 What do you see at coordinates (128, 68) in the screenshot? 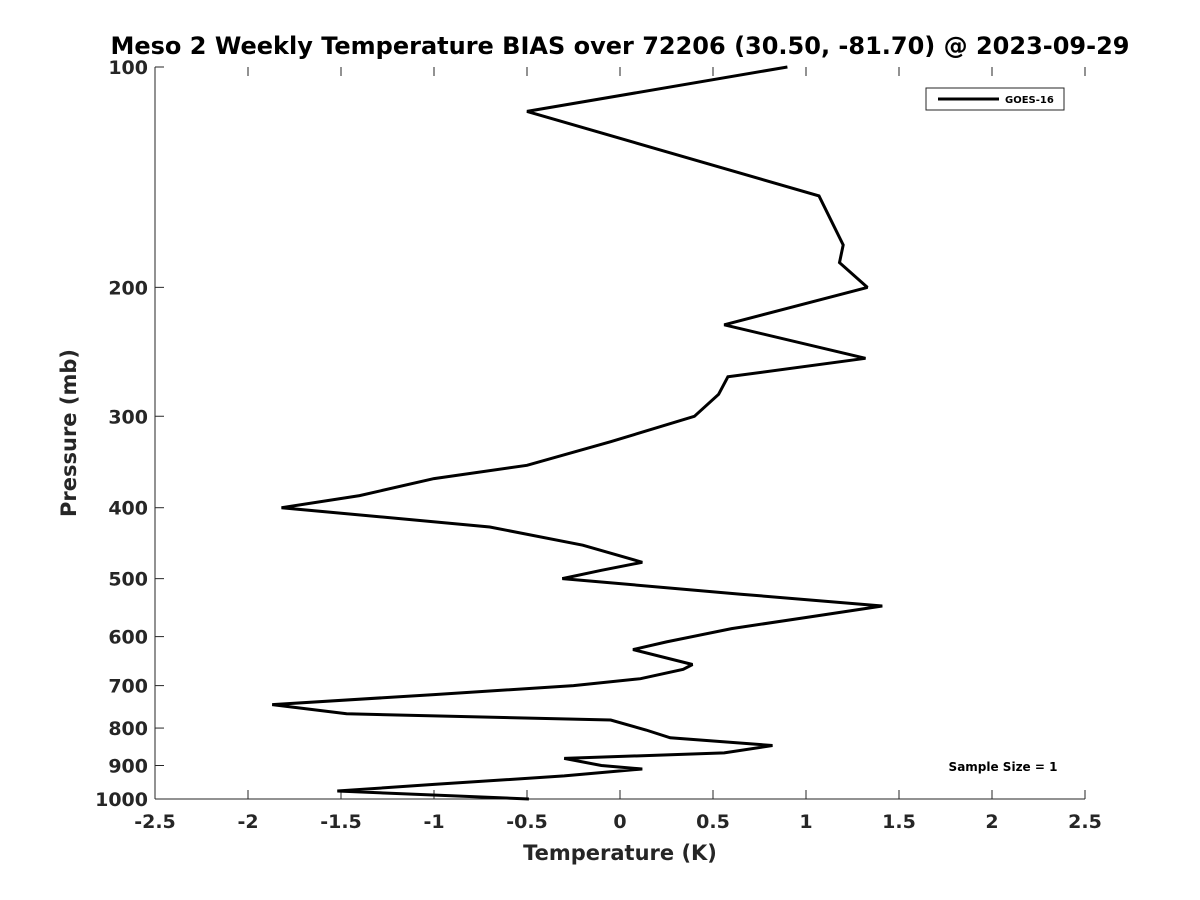
I see `y-tick-label: 100` at bounding box center [128, 68].